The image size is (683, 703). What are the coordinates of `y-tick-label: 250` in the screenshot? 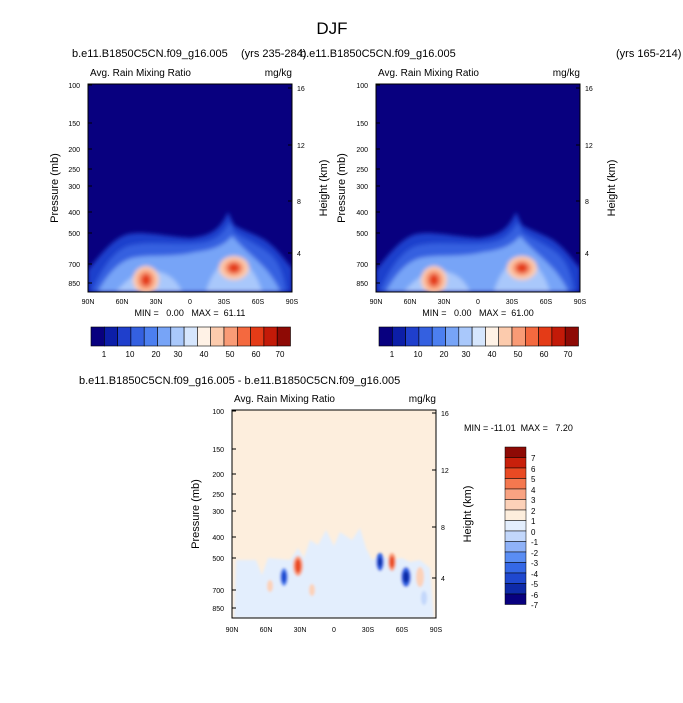 It's located at (74, 170).